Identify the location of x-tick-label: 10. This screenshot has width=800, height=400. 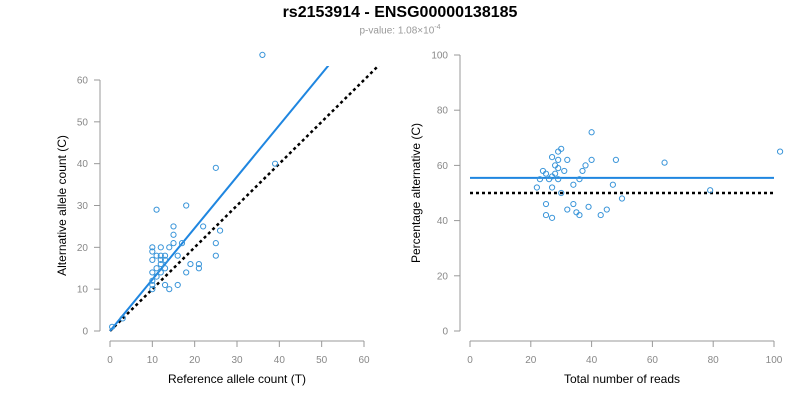
(153, 360).